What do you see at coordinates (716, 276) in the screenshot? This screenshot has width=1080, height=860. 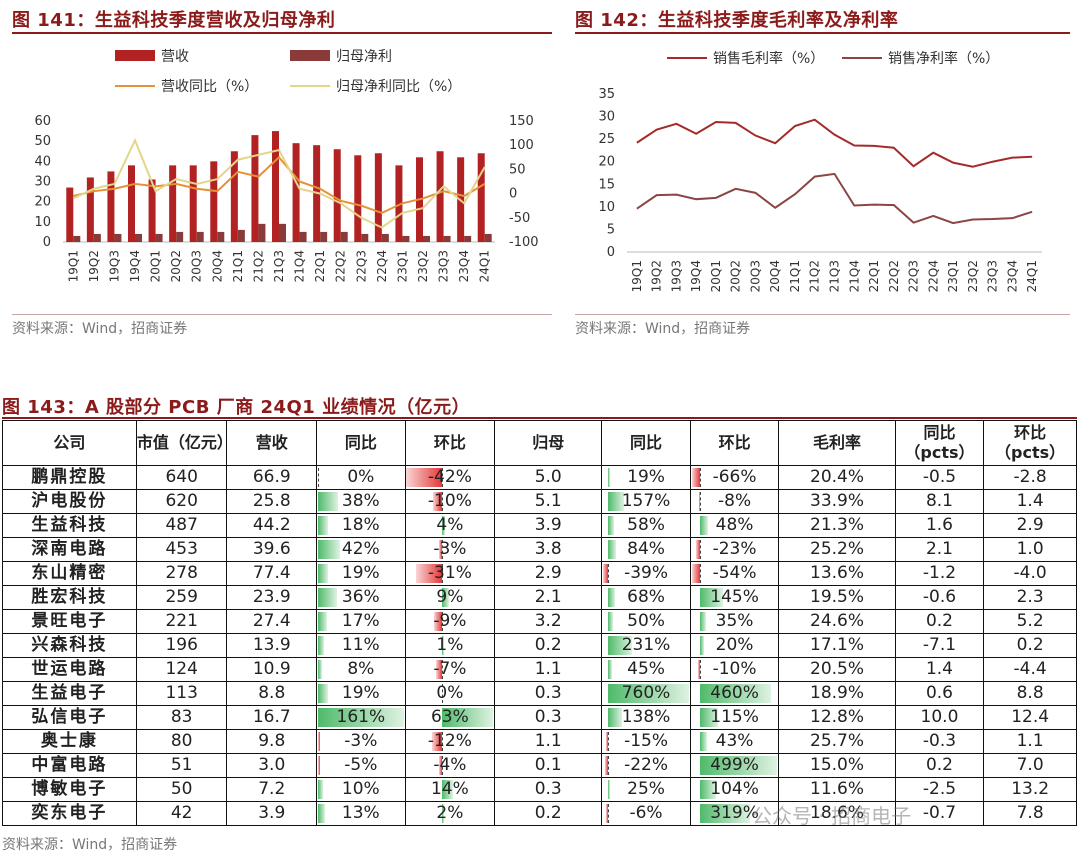 I see `x-tick-label: 20Q1` at bounding box center [716, 276].